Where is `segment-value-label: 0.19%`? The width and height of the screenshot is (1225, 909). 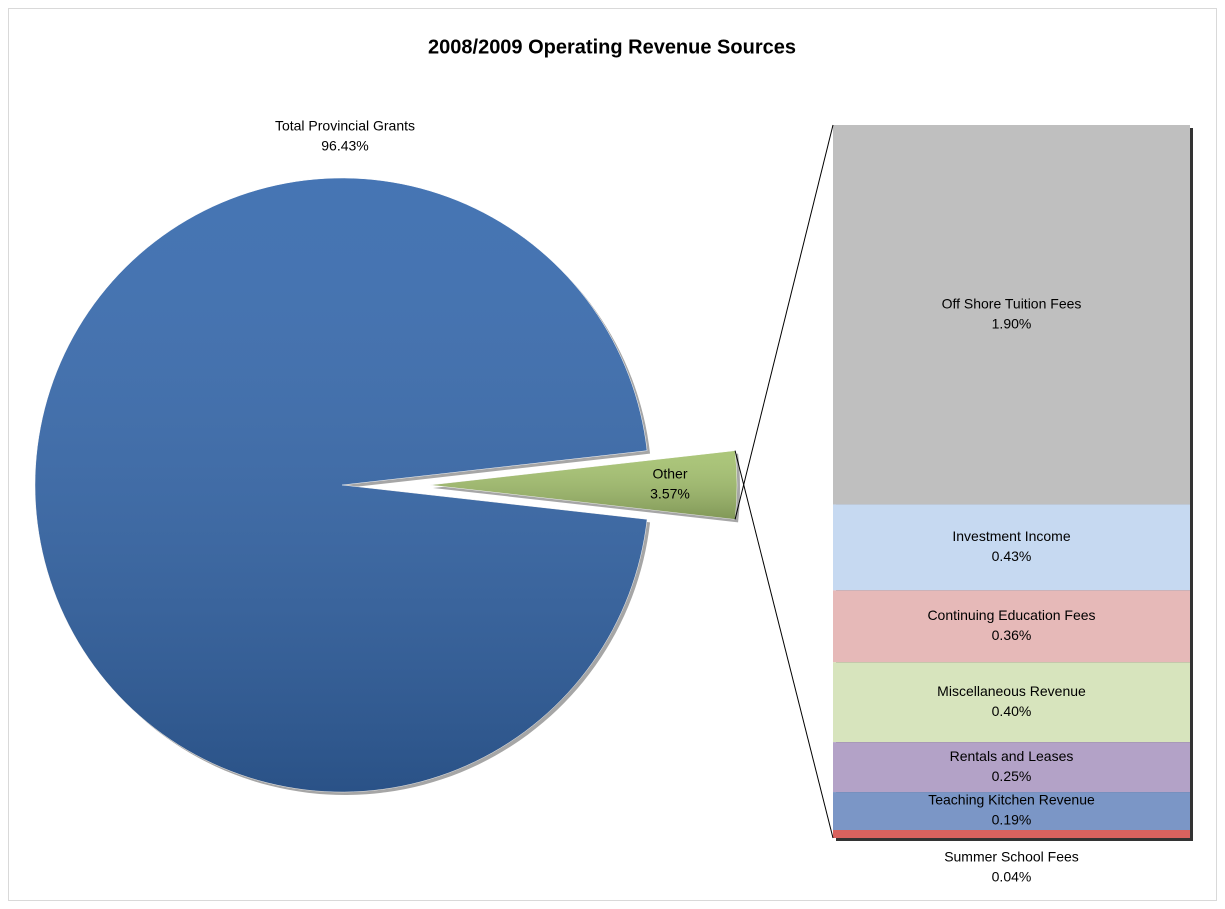
segment-value-label: 0.19% is located at coordinates (1012, 820).